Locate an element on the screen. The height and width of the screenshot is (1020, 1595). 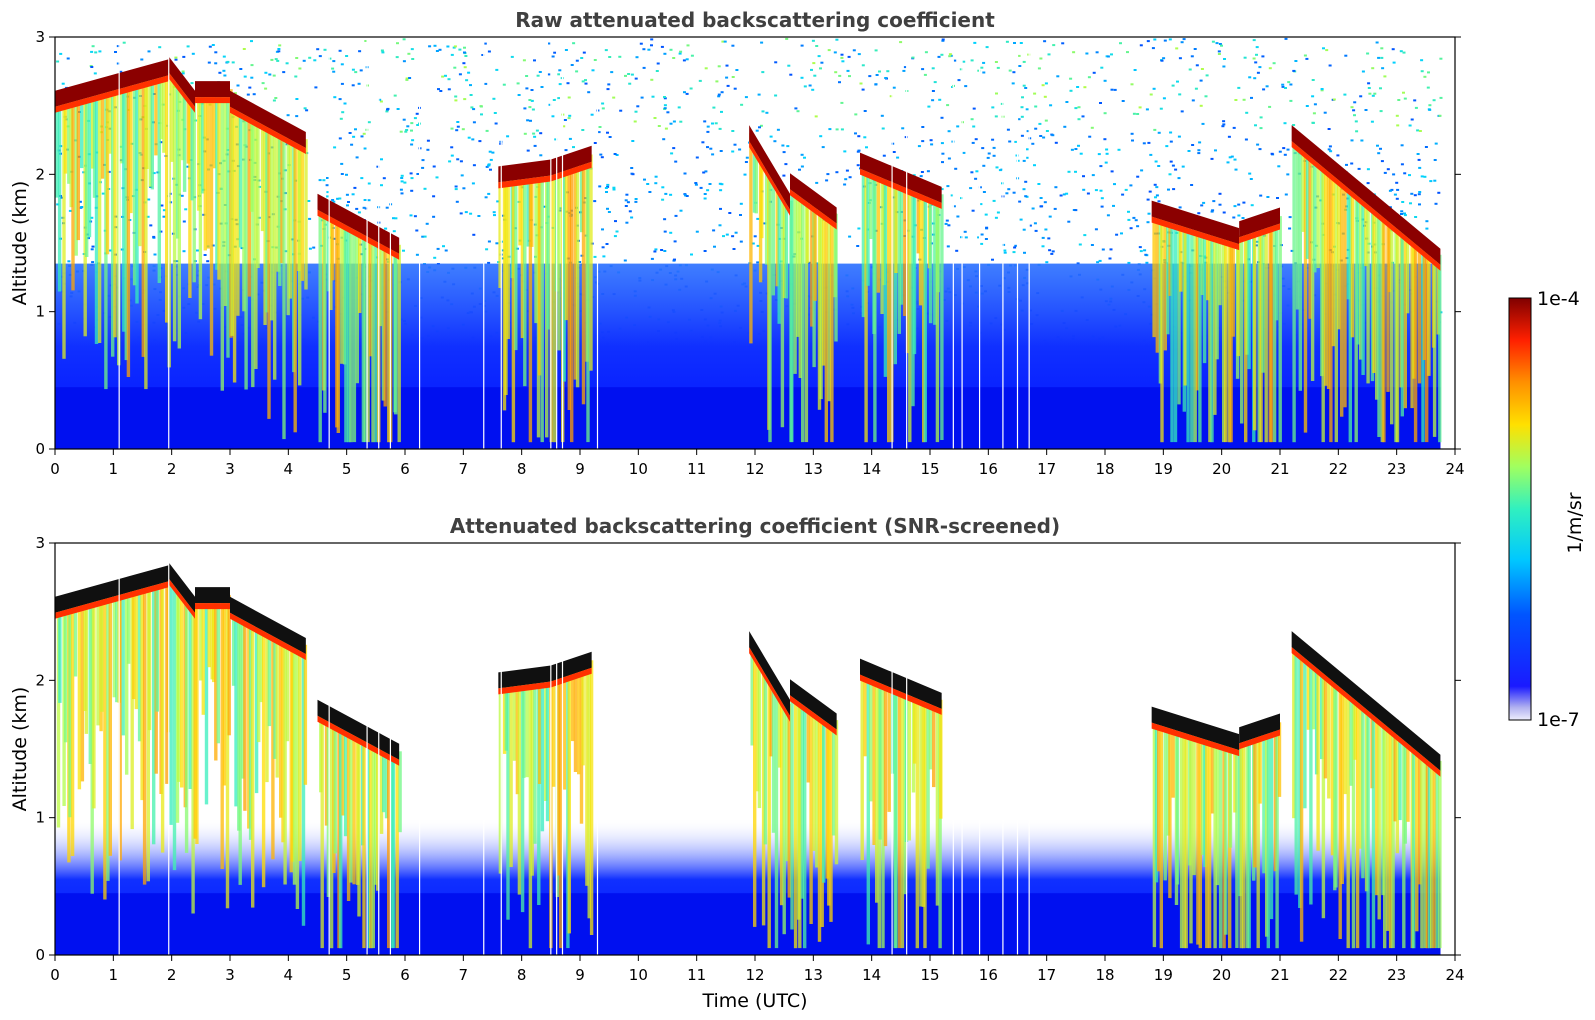
x-tick-label: 13 is located at coordinates (813, 469).